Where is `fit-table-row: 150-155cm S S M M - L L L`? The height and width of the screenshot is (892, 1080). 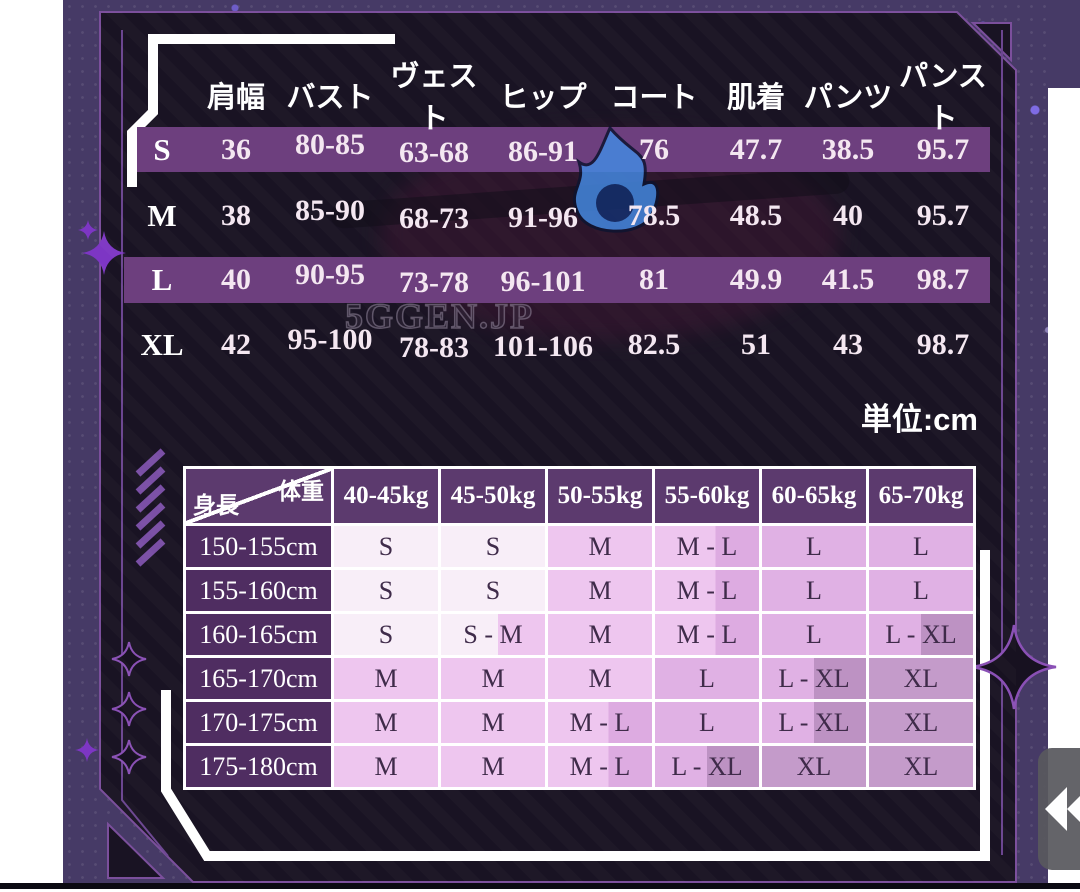 fit-table-row: 150-155cm S S M M - L L L is located at coordinates (579, 546).